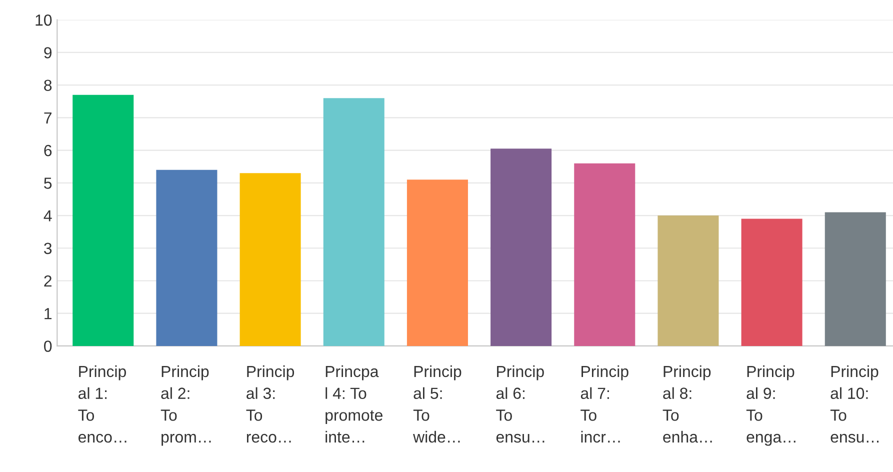  Describe the element at coordinates (48, 346) in the screenshot. I see `y-tick-label: 0` at that location.